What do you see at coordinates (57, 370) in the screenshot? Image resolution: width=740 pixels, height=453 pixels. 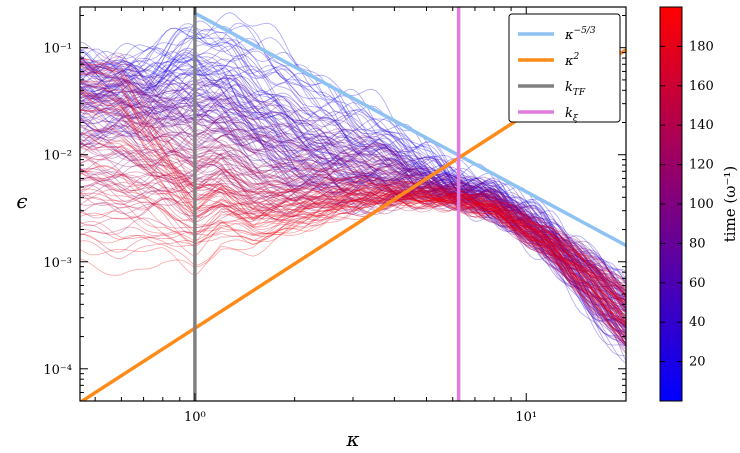 I see `y-tick-label: 10⁻⁴` at bounding box center [57, 370].